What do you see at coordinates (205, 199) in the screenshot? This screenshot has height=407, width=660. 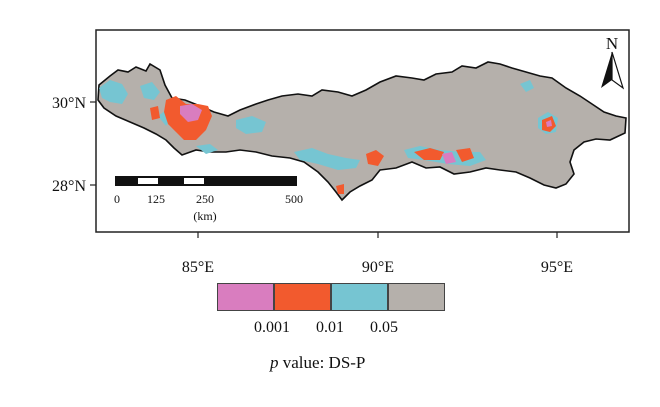 I see `scale-tick-250: 250` at bounding box center [205, 199].